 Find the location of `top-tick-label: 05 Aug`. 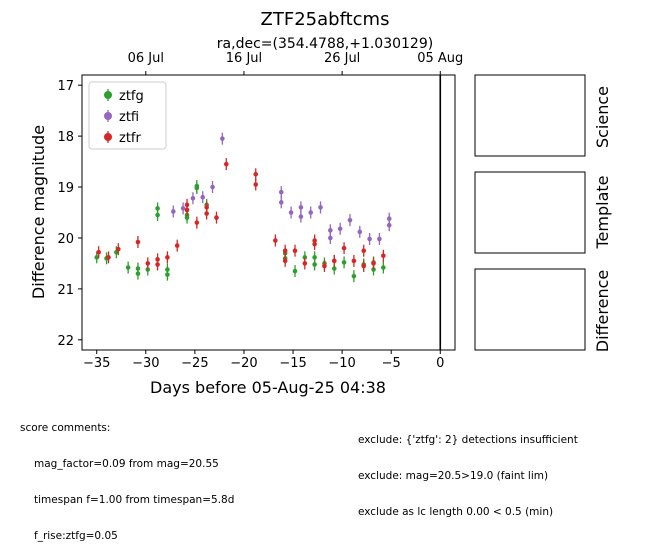

top-tick-label: 05 Aug is located at coordinates (440, 58).